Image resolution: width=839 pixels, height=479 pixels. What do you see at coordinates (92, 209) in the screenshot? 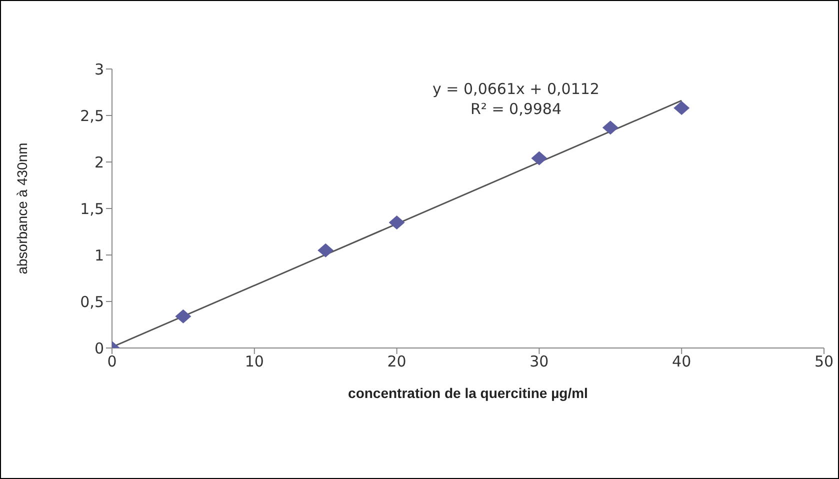
I see `y-tick-label: 1,5` at bounding box center [92, 209].